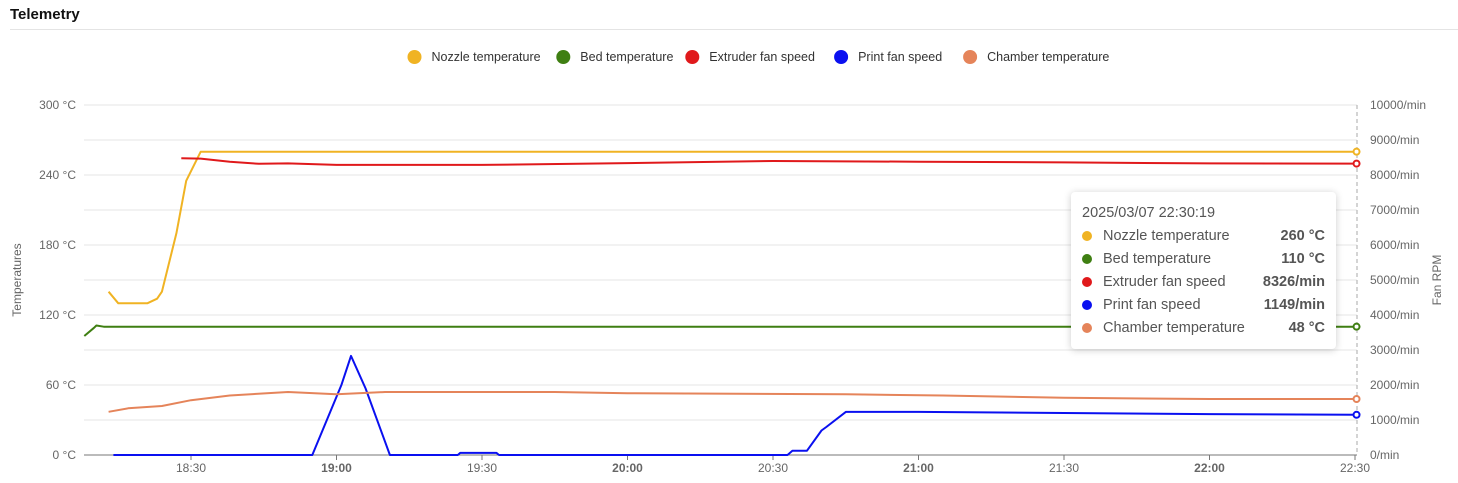 The height and width of the screenshot is (483, 1458). I want to click on left-tick-label: 0 °C, so click(65, 455).